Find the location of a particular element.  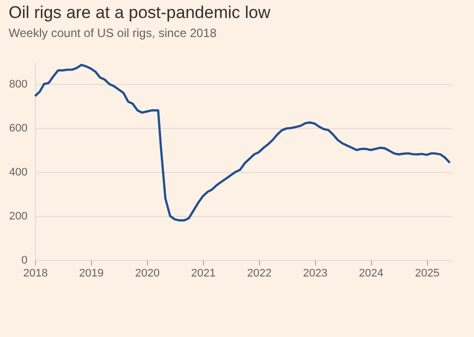

x-tick-label: 2018 is located at coordinates (35, 274).